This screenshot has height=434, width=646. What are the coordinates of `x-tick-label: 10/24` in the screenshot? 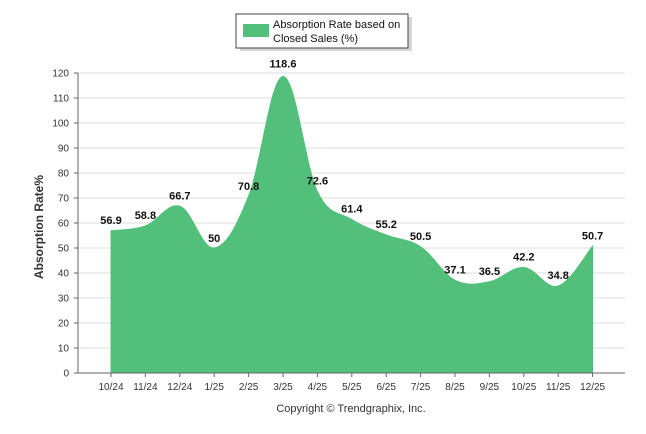 It's located at (110, 387).